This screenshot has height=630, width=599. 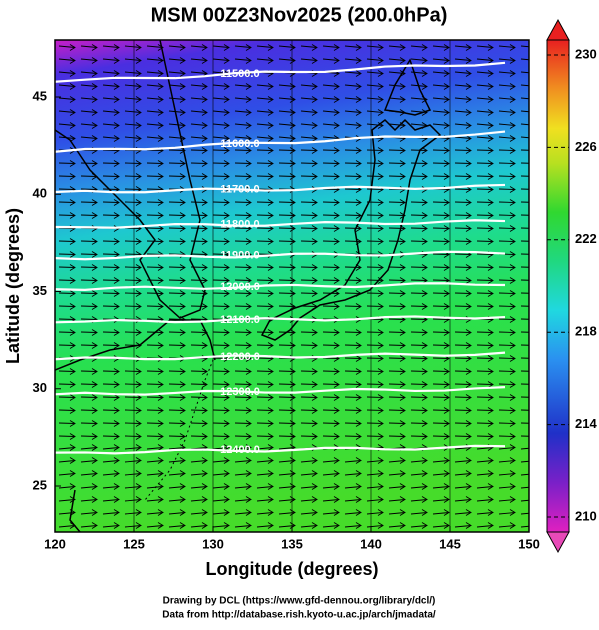 What do you see at coordinates (586, 423) in the screenshot?
I see `colorbar-tick-label: 214` at bounding box center [586, 423].